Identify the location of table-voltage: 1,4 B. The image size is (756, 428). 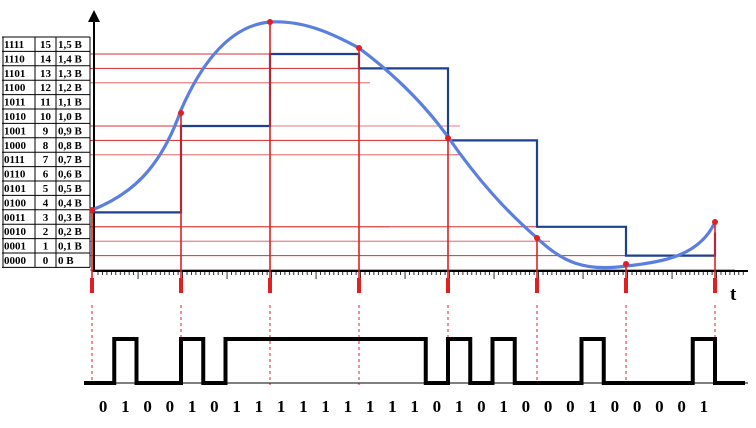
(70, 59).